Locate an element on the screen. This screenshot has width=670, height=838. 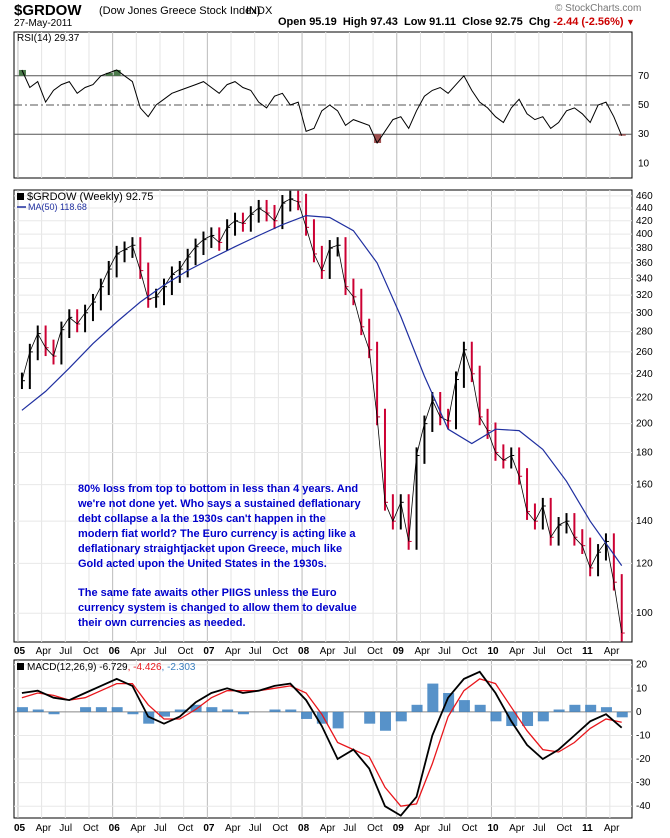
low-value: 91.11 is located at coordinates (442, 22).